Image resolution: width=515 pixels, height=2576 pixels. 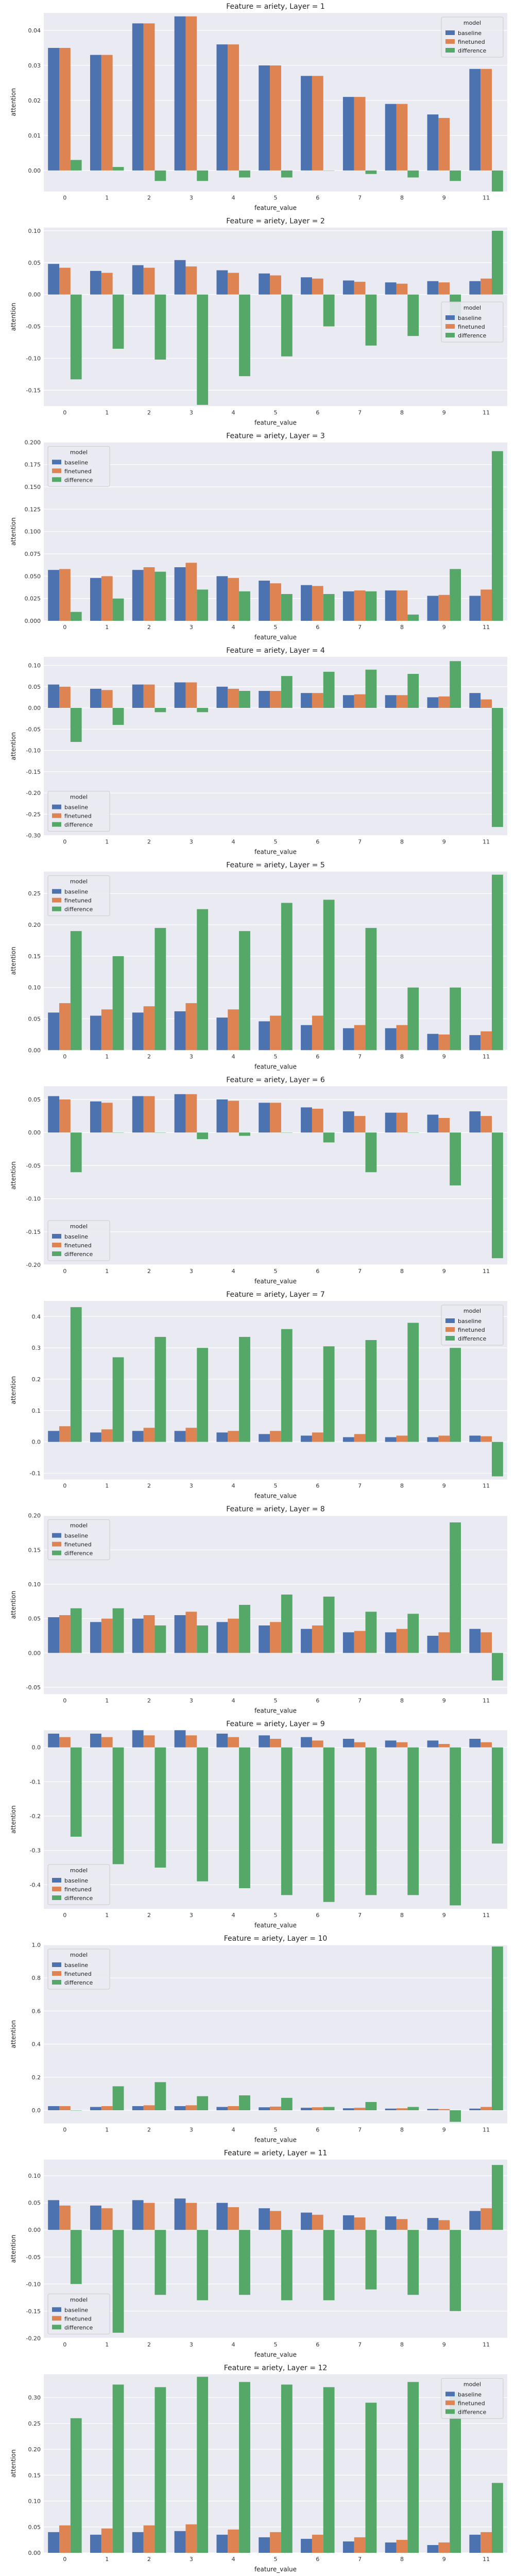 What do you see at coordinates (149, 2344) in the screenshot?
I see `x-tick-label: 2` at bounding box center [149, 2344].